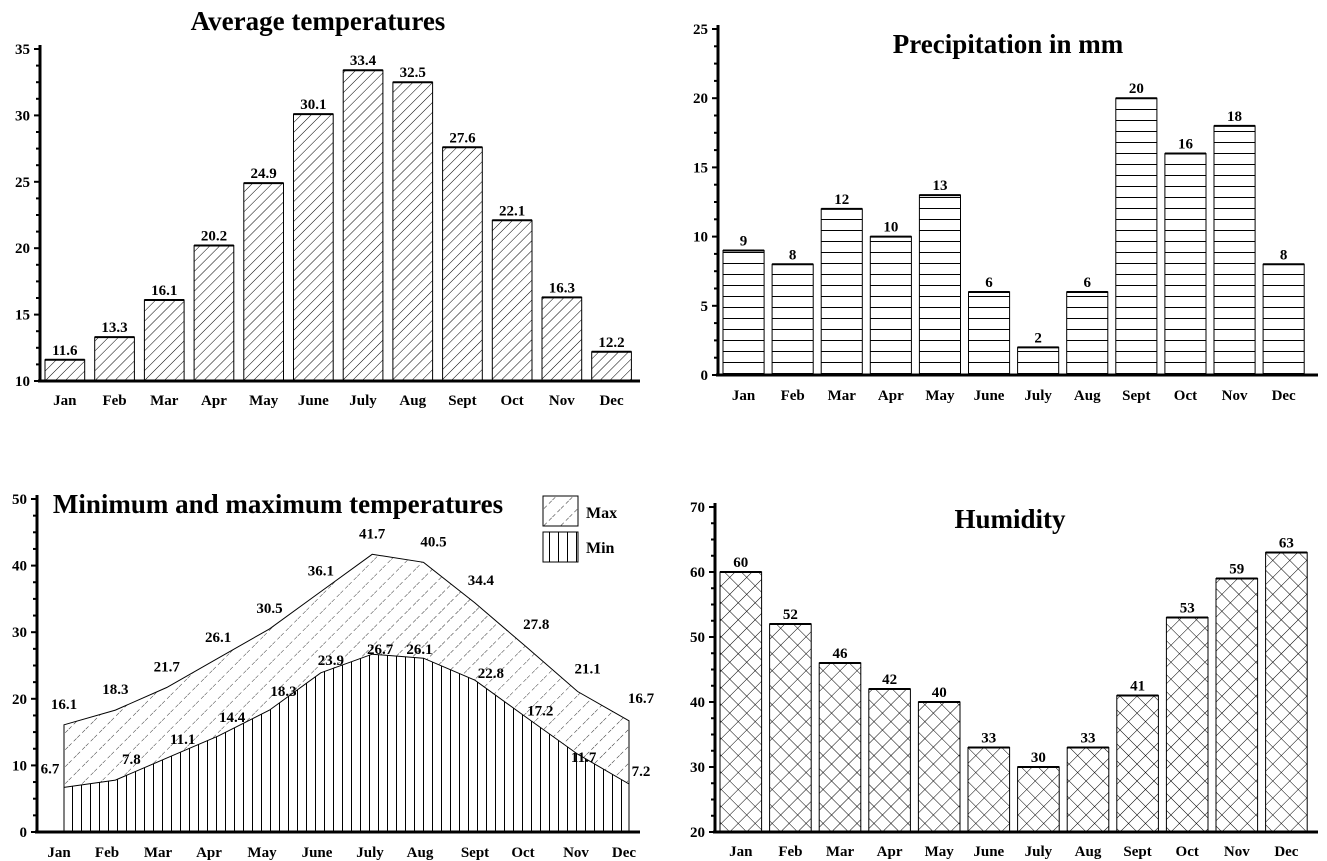 This screenshot has width=1327, height=861. Describe the element at coordinates (50, 769) in the screenshot. I see `min-data-label: 6.7` at that location.